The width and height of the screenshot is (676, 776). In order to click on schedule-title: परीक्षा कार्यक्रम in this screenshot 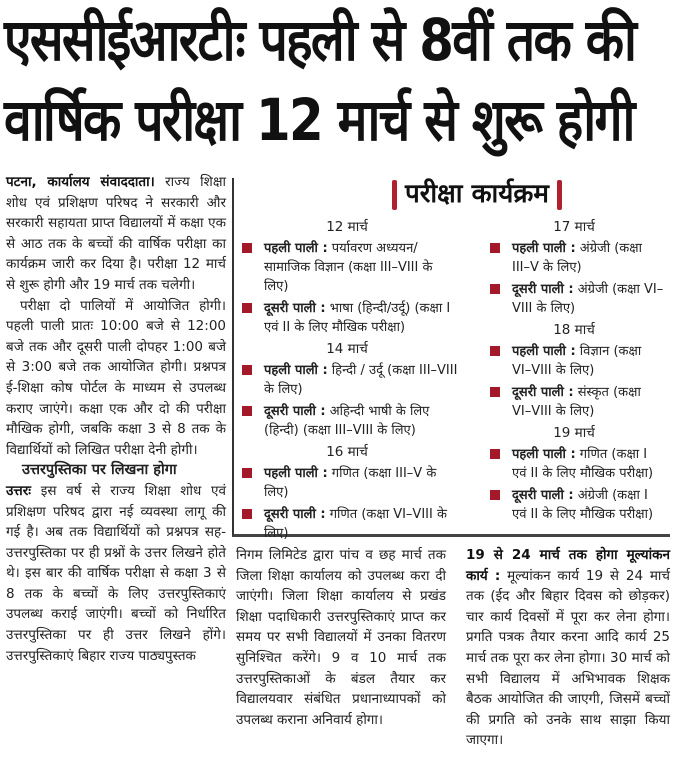, I will do `click(477, 192)`.